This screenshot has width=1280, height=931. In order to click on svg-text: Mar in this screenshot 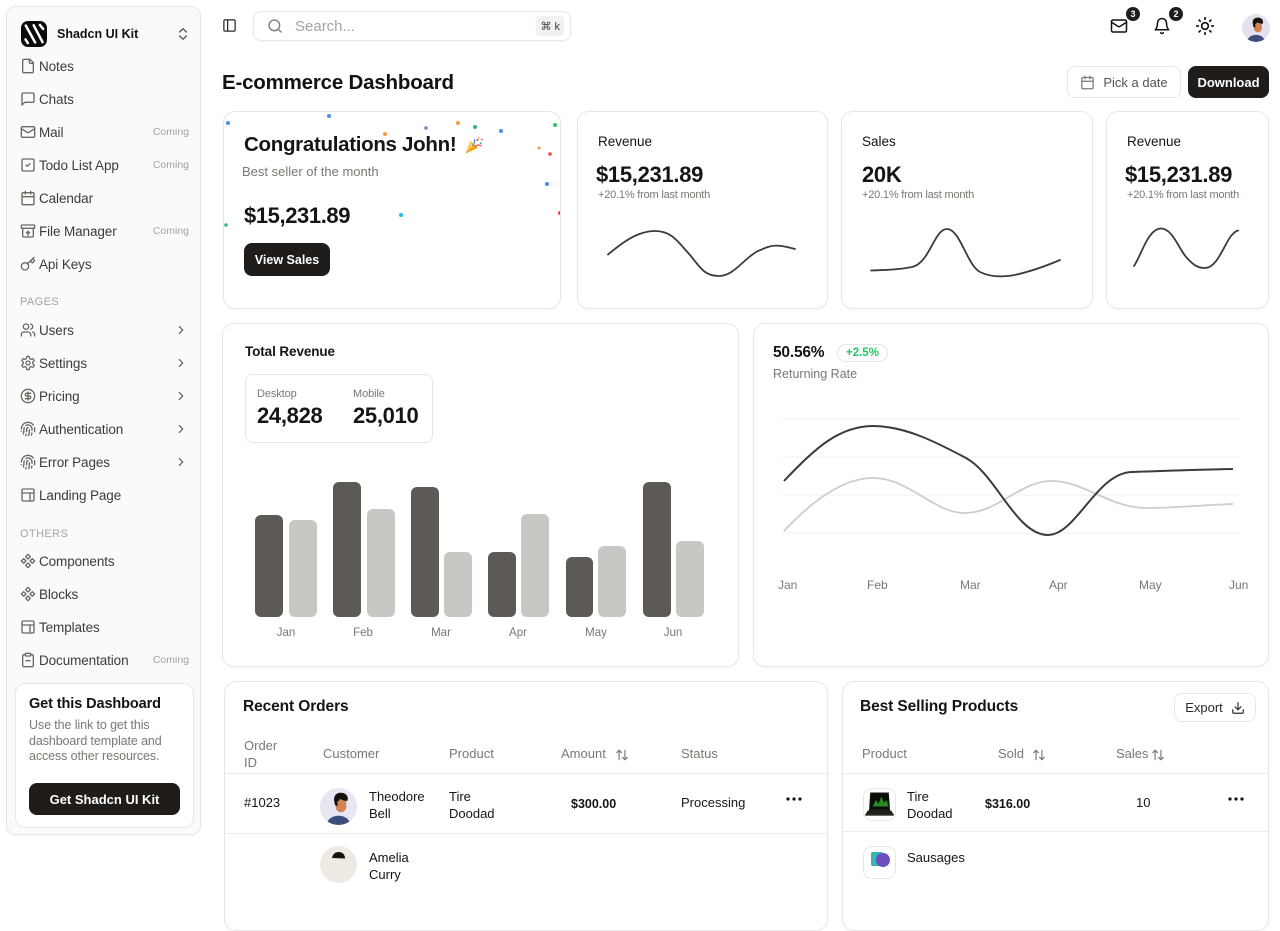, I will do `click(441, 633)`.